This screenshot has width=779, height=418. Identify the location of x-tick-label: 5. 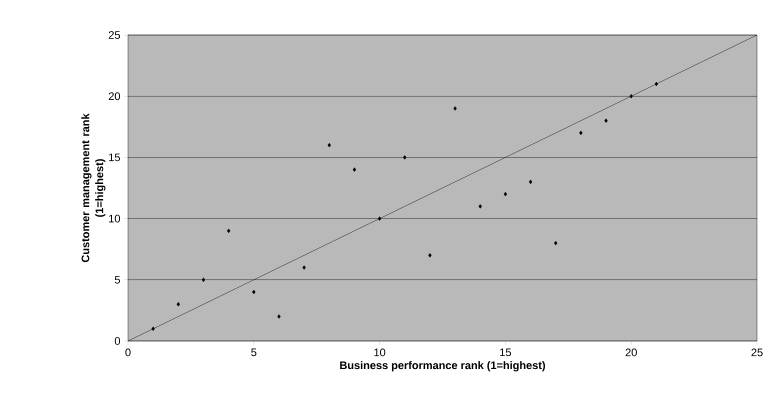
(253, 352).